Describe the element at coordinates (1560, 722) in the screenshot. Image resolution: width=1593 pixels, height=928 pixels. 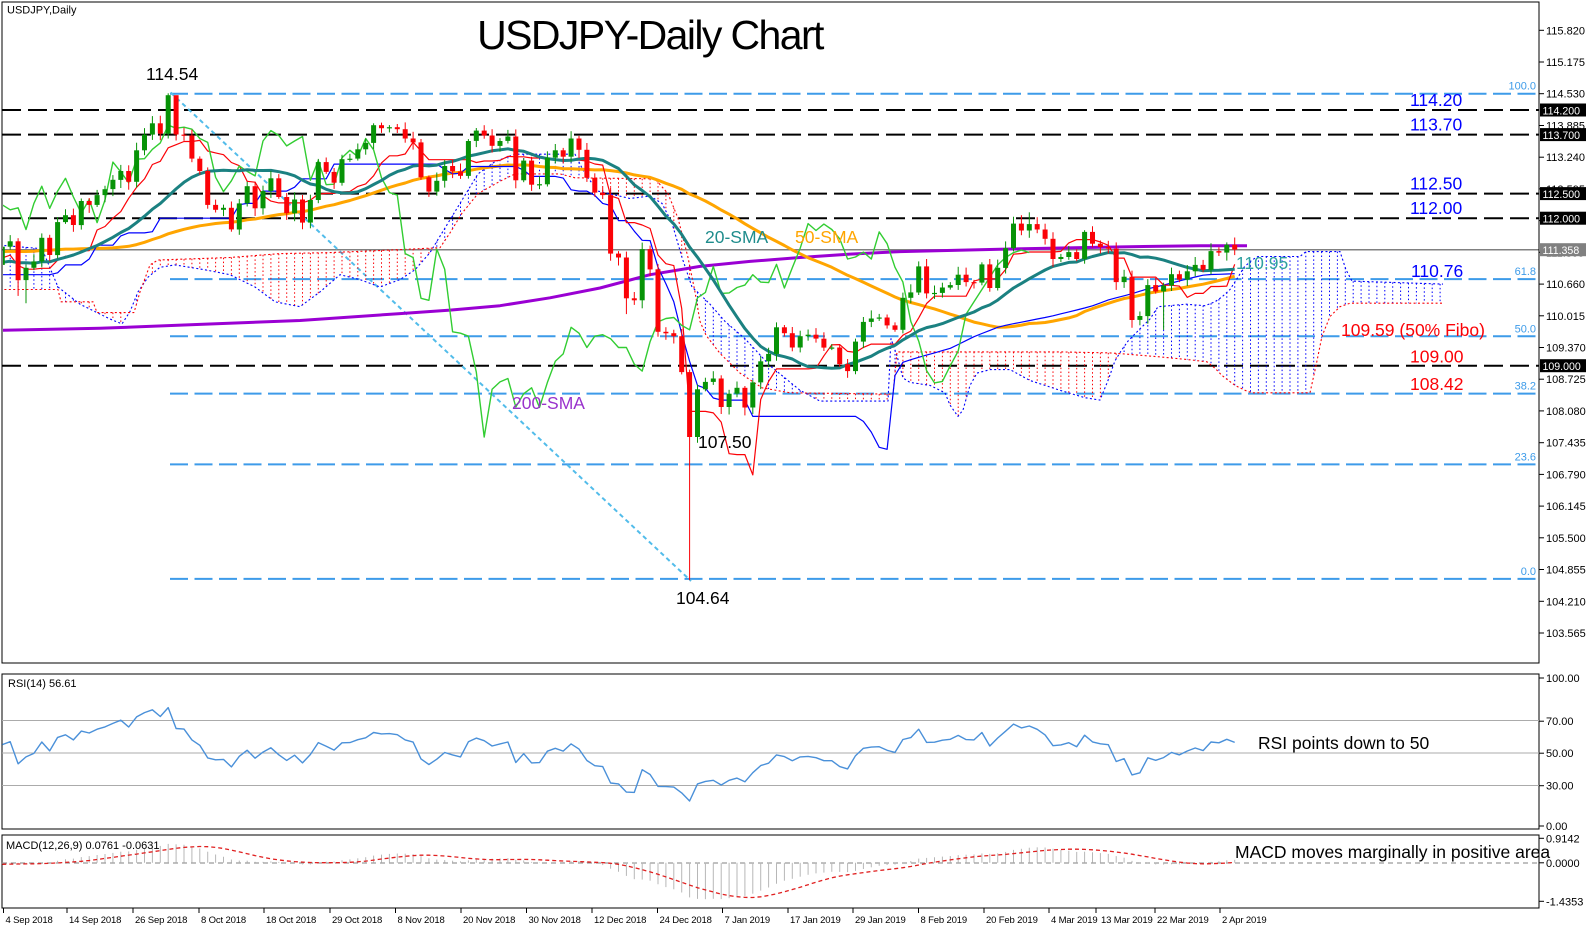
I see `svg-text: 70.00` at that location.